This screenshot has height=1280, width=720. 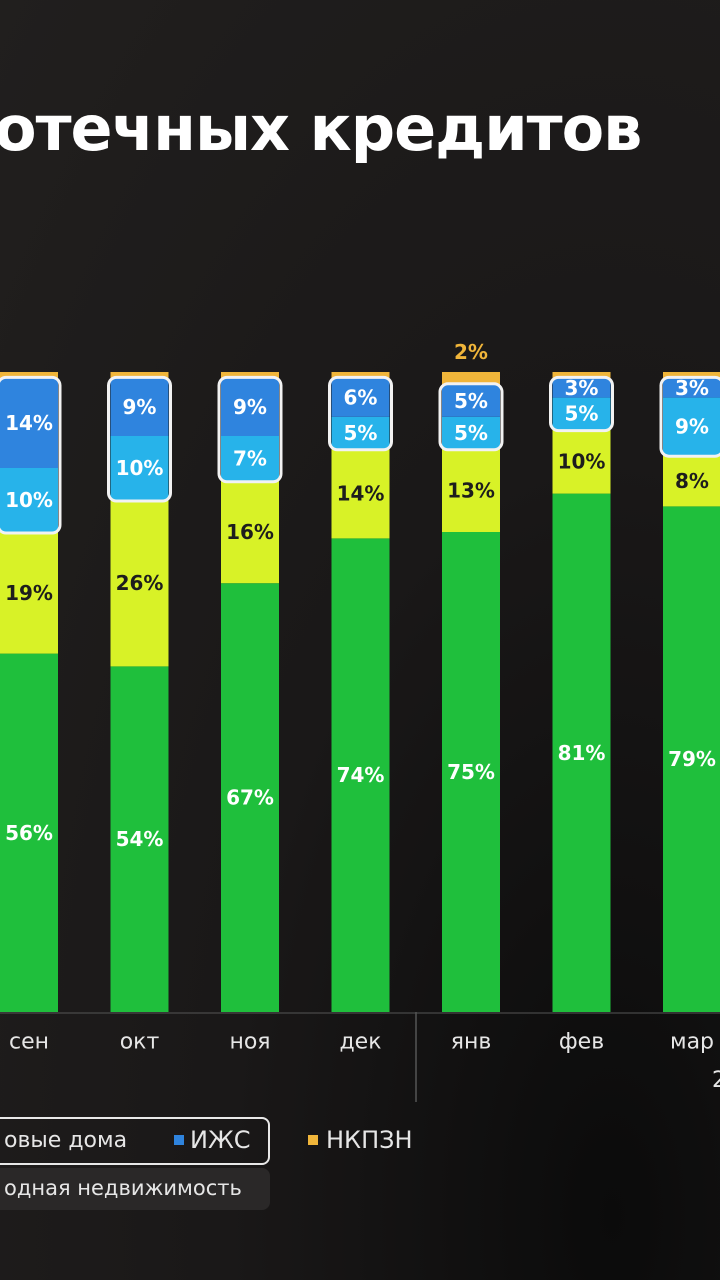 What do you see at coordinates (220, 1140) in the screenshot?
I see `legend-label-izhs: ИЖС` at bounding box center [220, 1140].